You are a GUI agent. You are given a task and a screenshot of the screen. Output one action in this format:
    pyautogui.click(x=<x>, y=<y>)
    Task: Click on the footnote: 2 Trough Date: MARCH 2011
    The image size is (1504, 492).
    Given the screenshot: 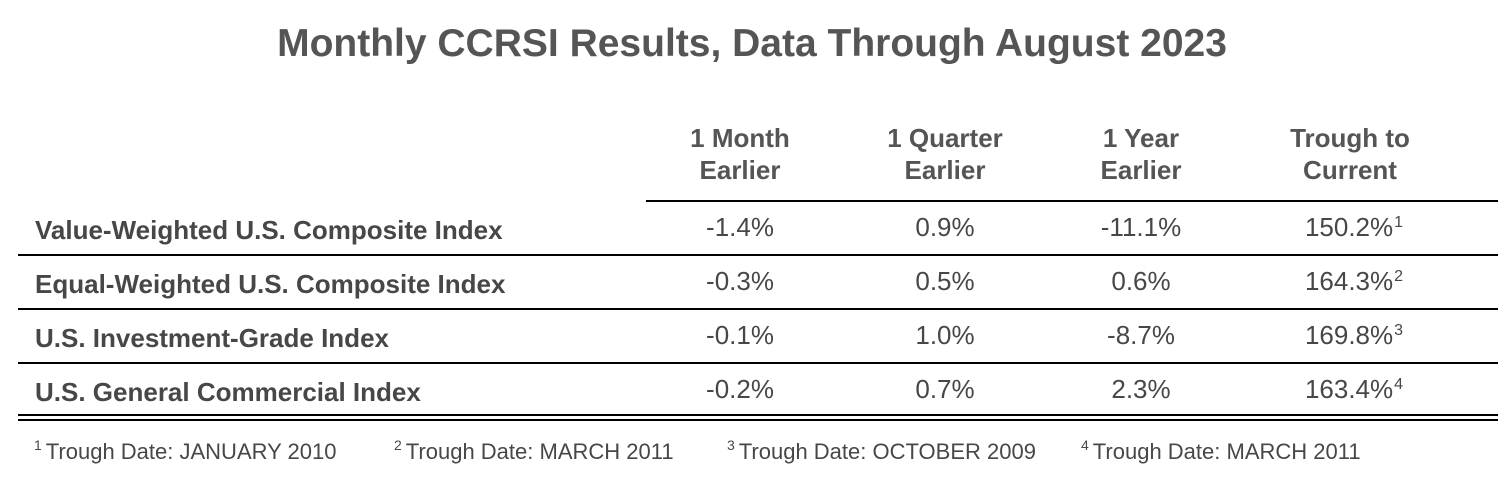 What is the action you would take?
    pyautogui.click(x=560, y=451)
    